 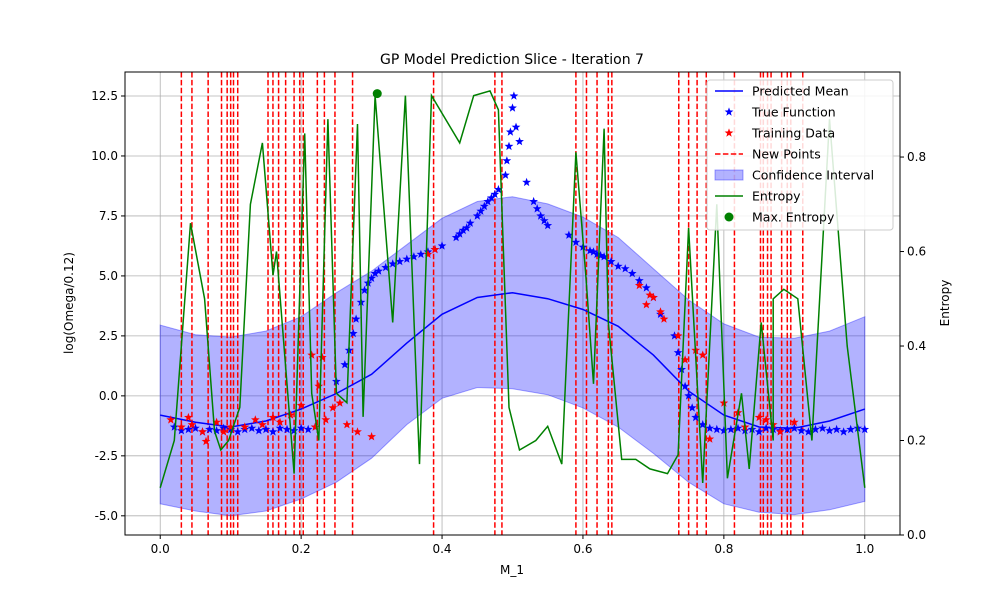 What do you see at coordinates (916, 346) in the screenshot?
I see `y2-tick-label: 0.4` at bounding box center [916, 346].